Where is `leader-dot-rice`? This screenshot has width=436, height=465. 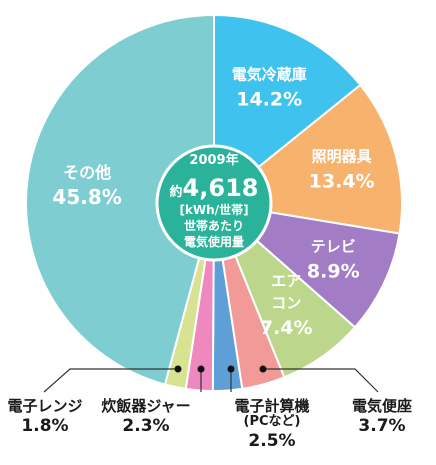
leader-dot-rice is located at coordinates (201, 369).